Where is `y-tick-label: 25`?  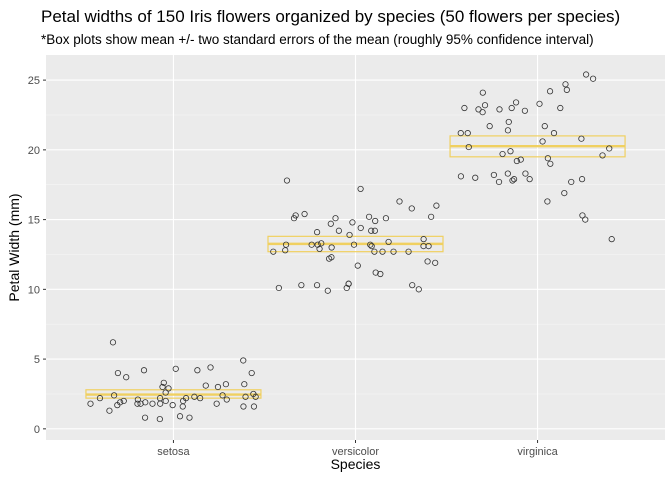 y-tick-label: 25 is located at coordinates (34, 81).